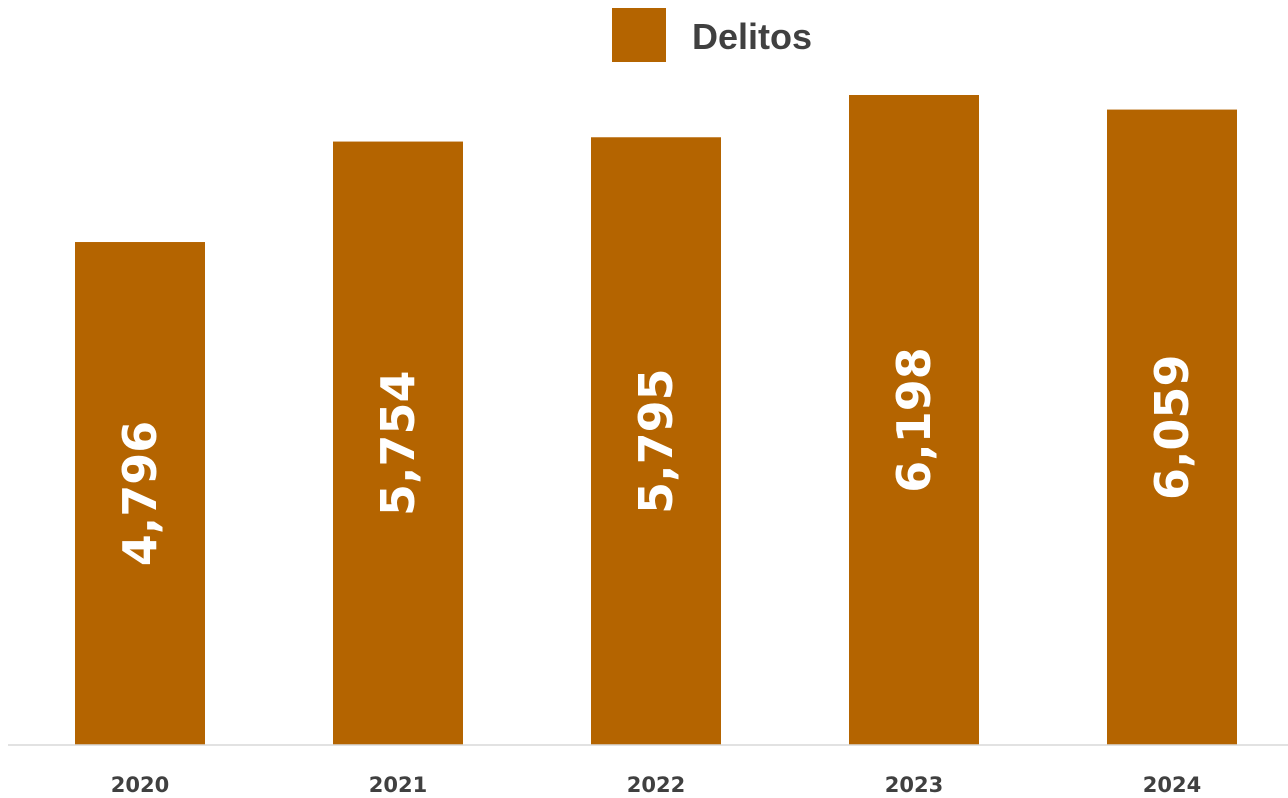  I want to click on x-tick-label-2020: 2020, so click(140, 785).